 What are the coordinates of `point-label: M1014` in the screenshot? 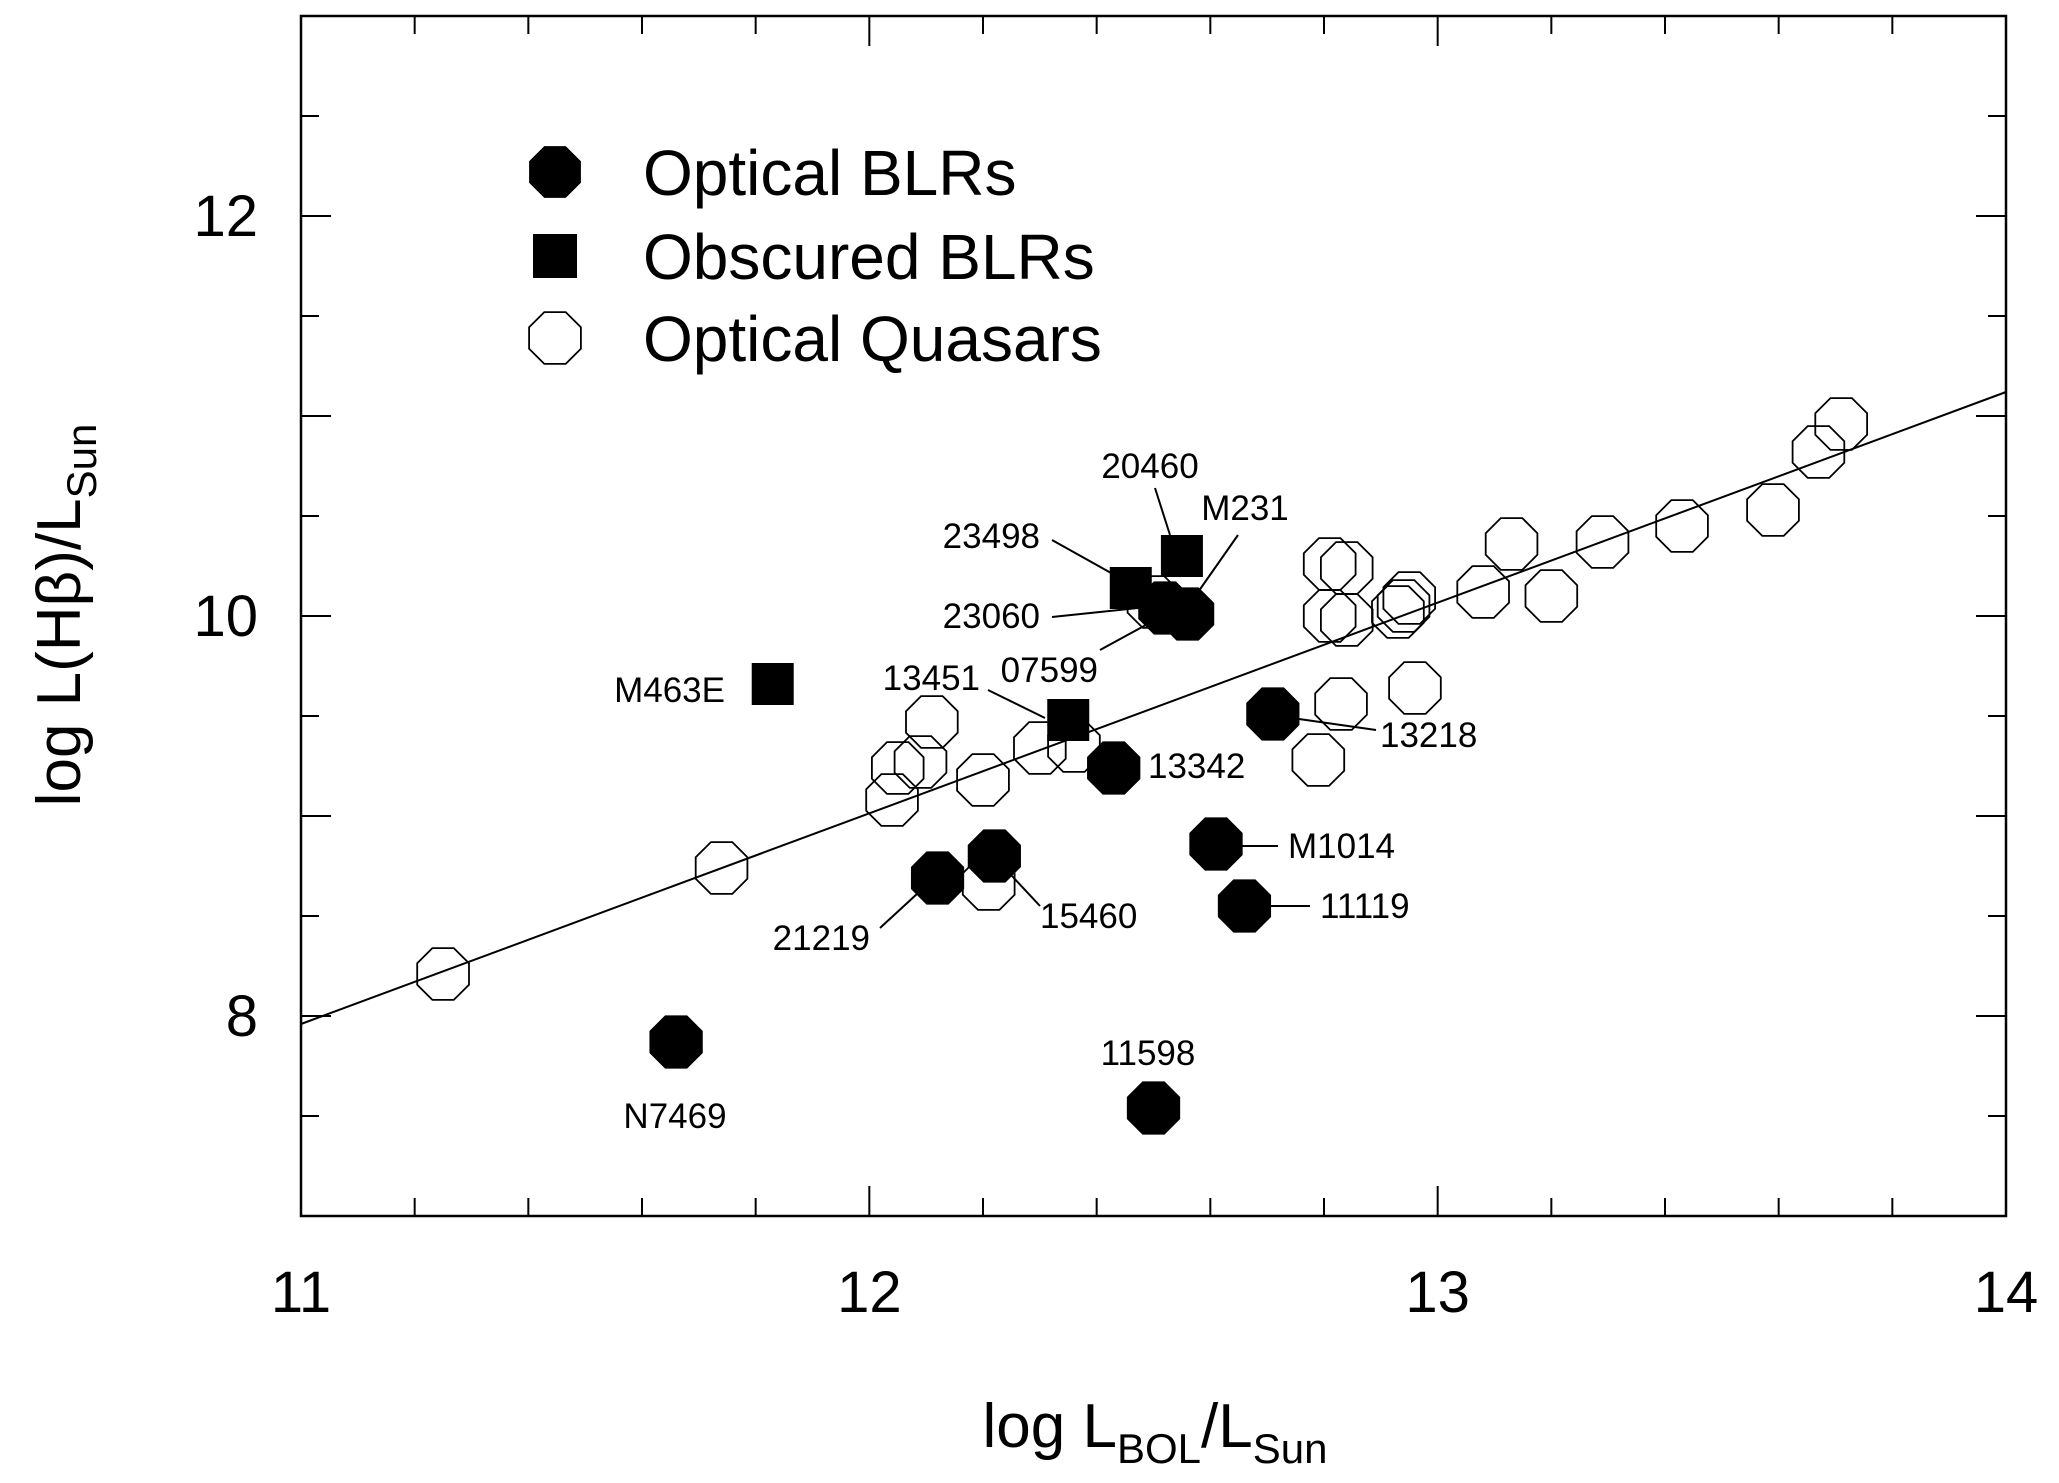 It's located at (1341, 846).